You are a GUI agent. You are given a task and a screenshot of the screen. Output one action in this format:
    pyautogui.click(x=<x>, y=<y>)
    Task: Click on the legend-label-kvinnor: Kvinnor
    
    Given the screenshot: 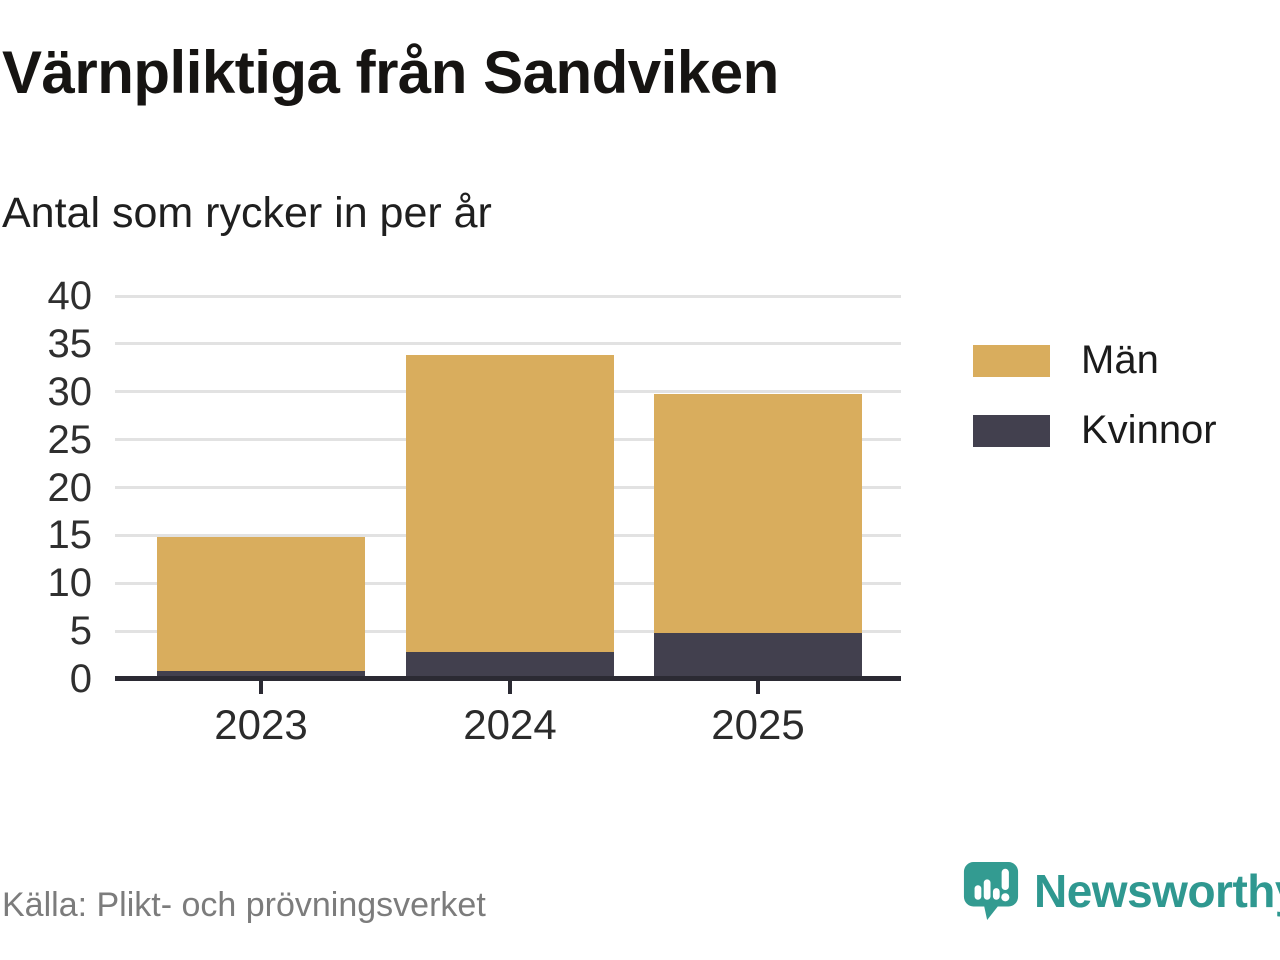 What is the action you would take?
    pyautogui.click(x=1149, y=430)
    